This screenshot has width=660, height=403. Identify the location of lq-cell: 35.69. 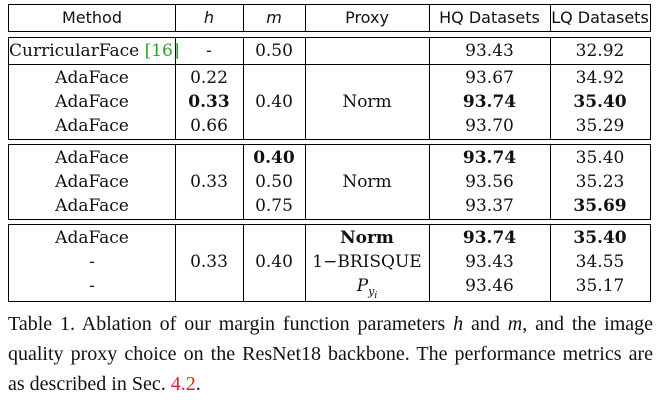
(600, 206).